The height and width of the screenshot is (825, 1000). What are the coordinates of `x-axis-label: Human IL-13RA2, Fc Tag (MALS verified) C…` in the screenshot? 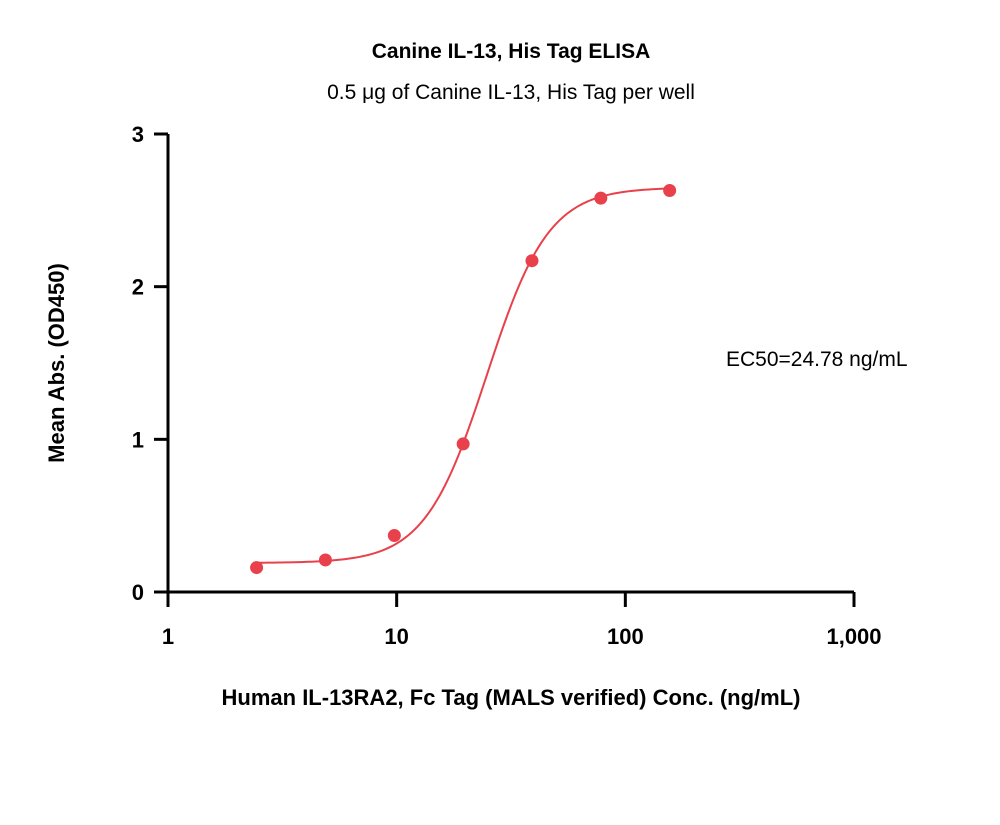 It's located at (511, 697).